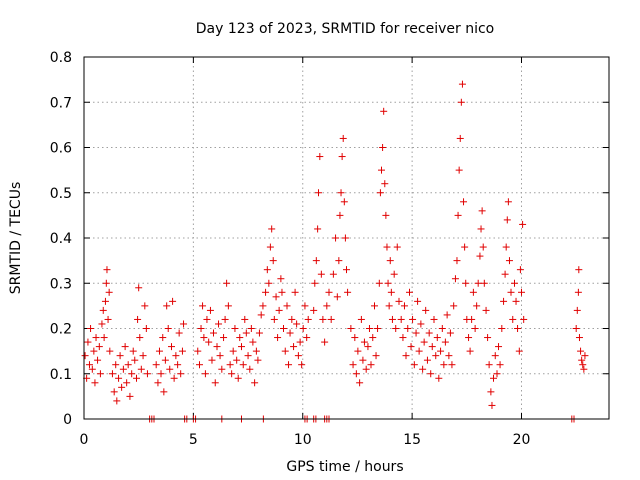 This screenshot has height=480, width=640. I want to click on y-tick-label: 0.6, so click(61, 149).